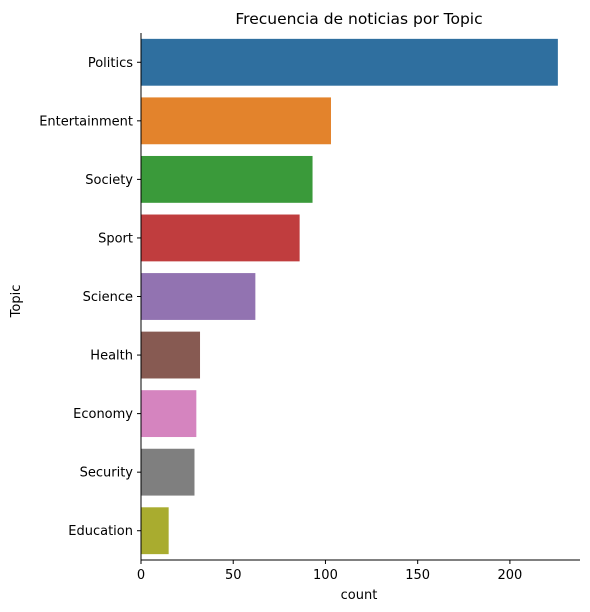 Image resolution: width=590 pixels, height=612 pixels. I want to click on x-tick-label: 50, so click(233, 575).